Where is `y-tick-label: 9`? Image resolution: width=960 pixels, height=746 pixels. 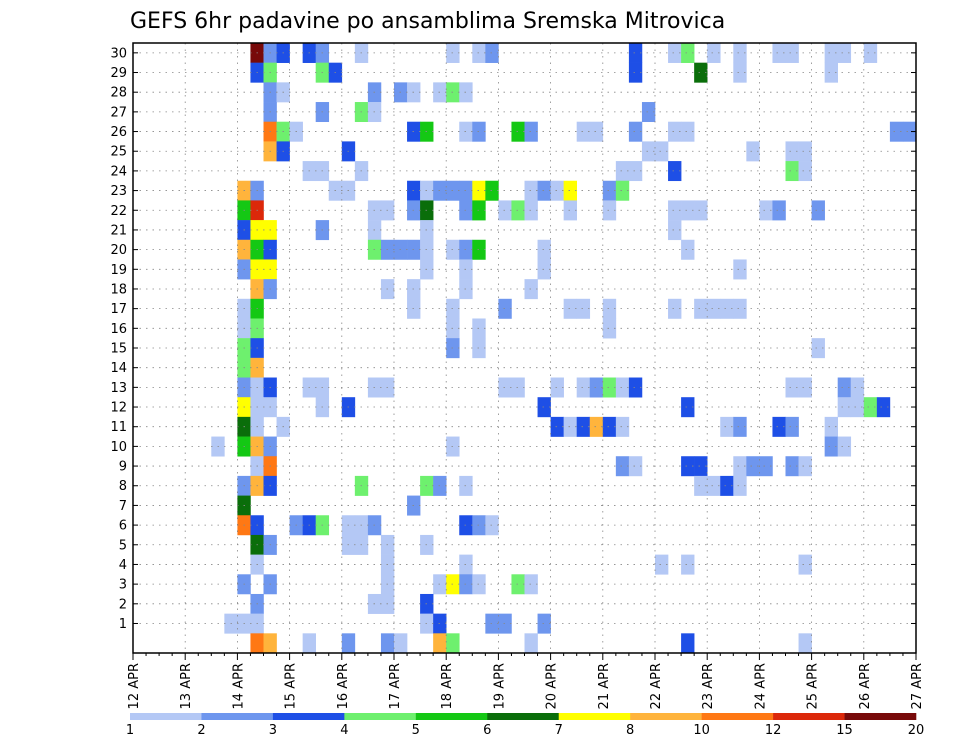 y-tick-label: 9 is located at coordinates (123, 467).